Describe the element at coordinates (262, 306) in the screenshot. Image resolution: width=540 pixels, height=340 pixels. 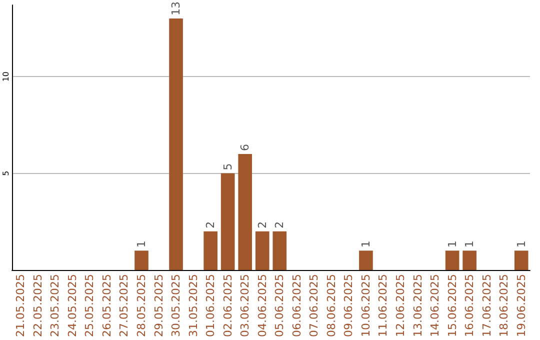
I see `x-tick-label: 04.06.2025` at that location.